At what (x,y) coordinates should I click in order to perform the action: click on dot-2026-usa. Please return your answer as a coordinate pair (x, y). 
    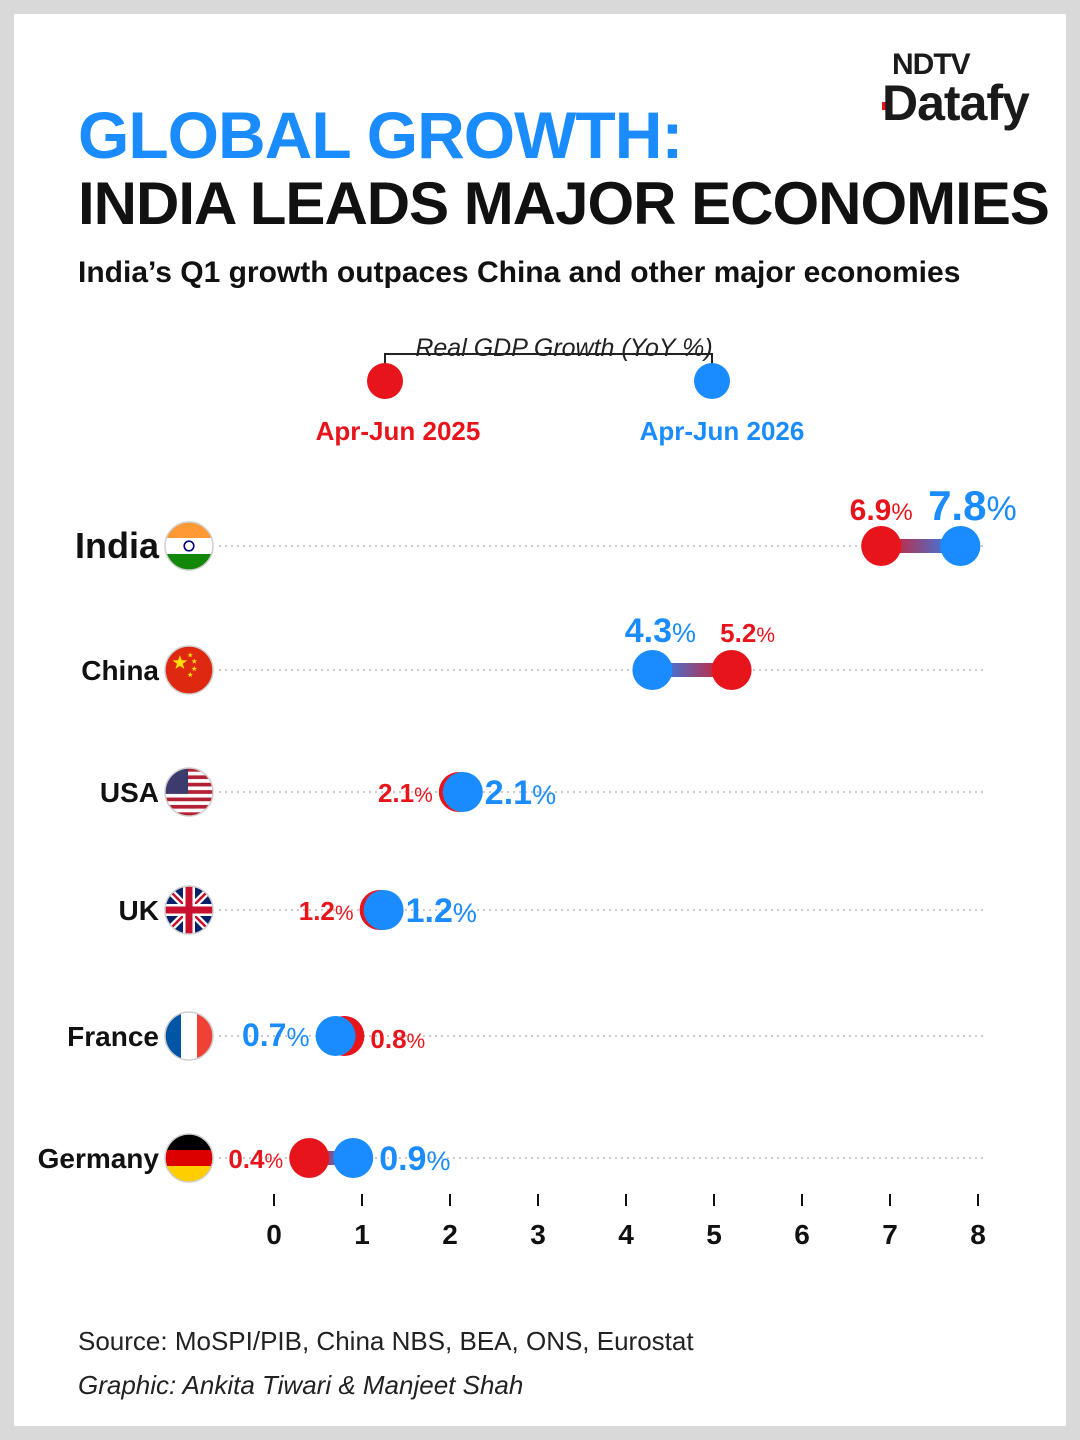
    Looking at the image, I should click on (462, 792).